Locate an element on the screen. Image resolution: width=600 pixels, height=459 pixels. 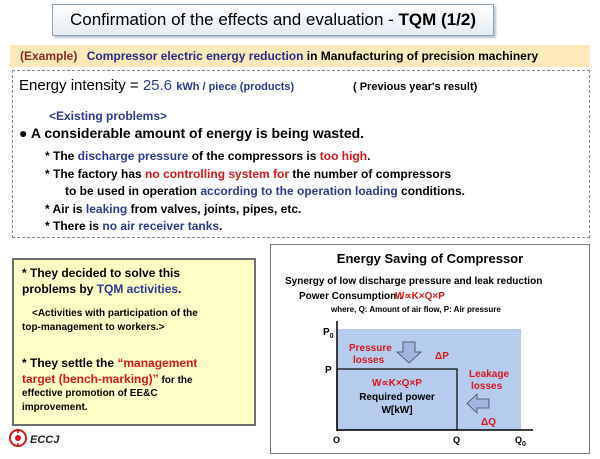
power-formula: W∝K×Q×P is located at coordinates (420, 296).